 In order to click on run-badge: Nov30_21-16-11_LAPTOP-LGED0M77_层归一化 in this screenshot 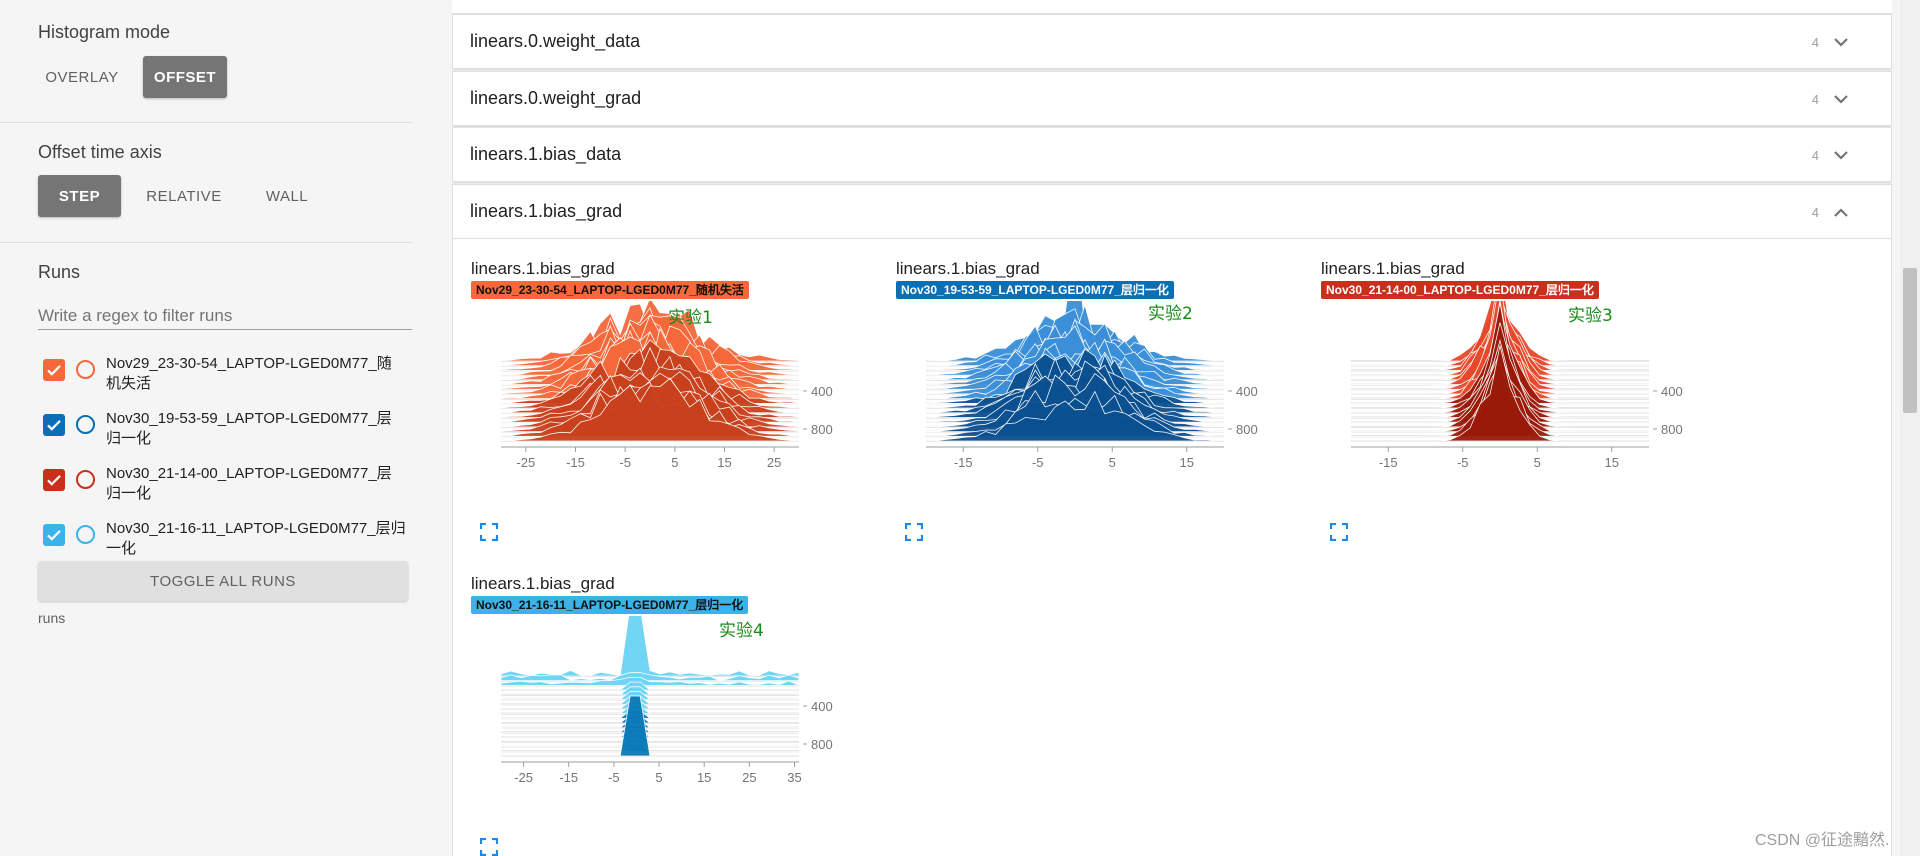, I will do `click(610, 605)`.